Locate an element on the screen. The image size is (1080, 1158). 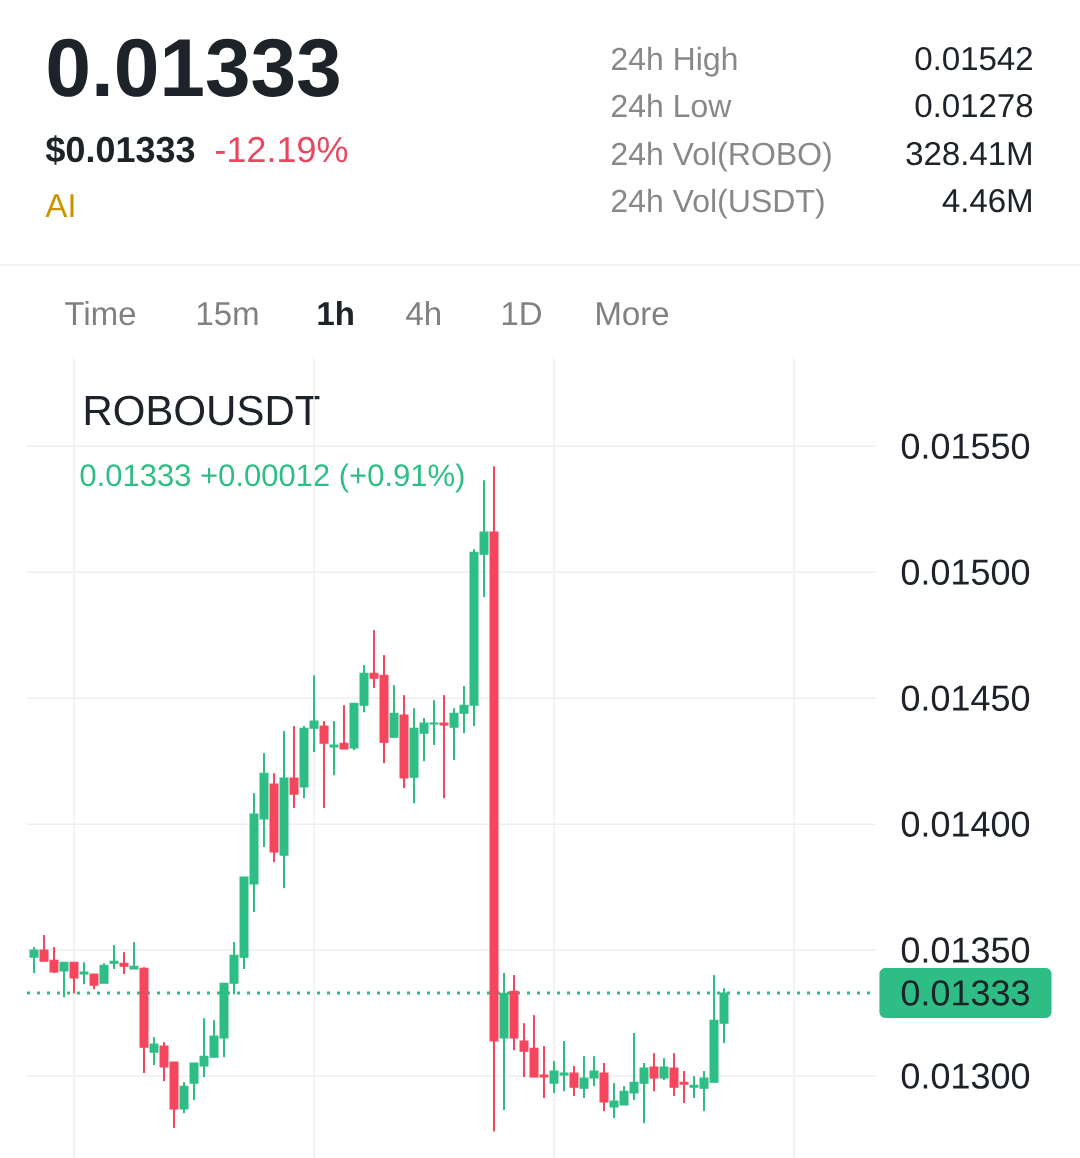
text: 0.01278 is located at coordinates (974, 105).